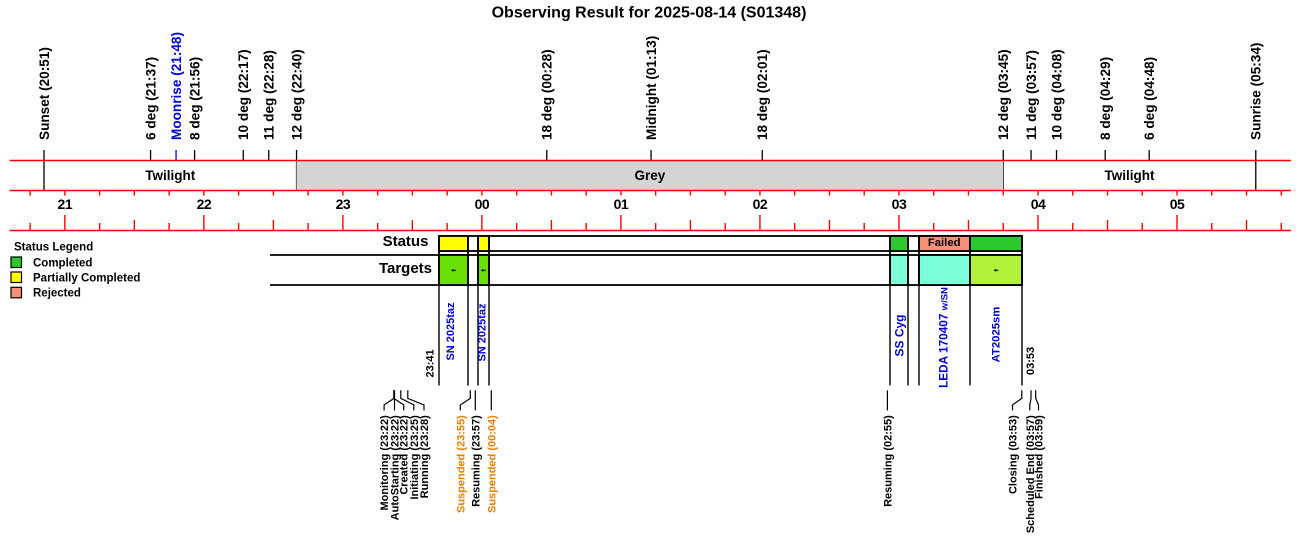 The width and height of the screenshot is (1300, 560). I want to click on svg-text: Midnight (01:13), so click(651, 88).